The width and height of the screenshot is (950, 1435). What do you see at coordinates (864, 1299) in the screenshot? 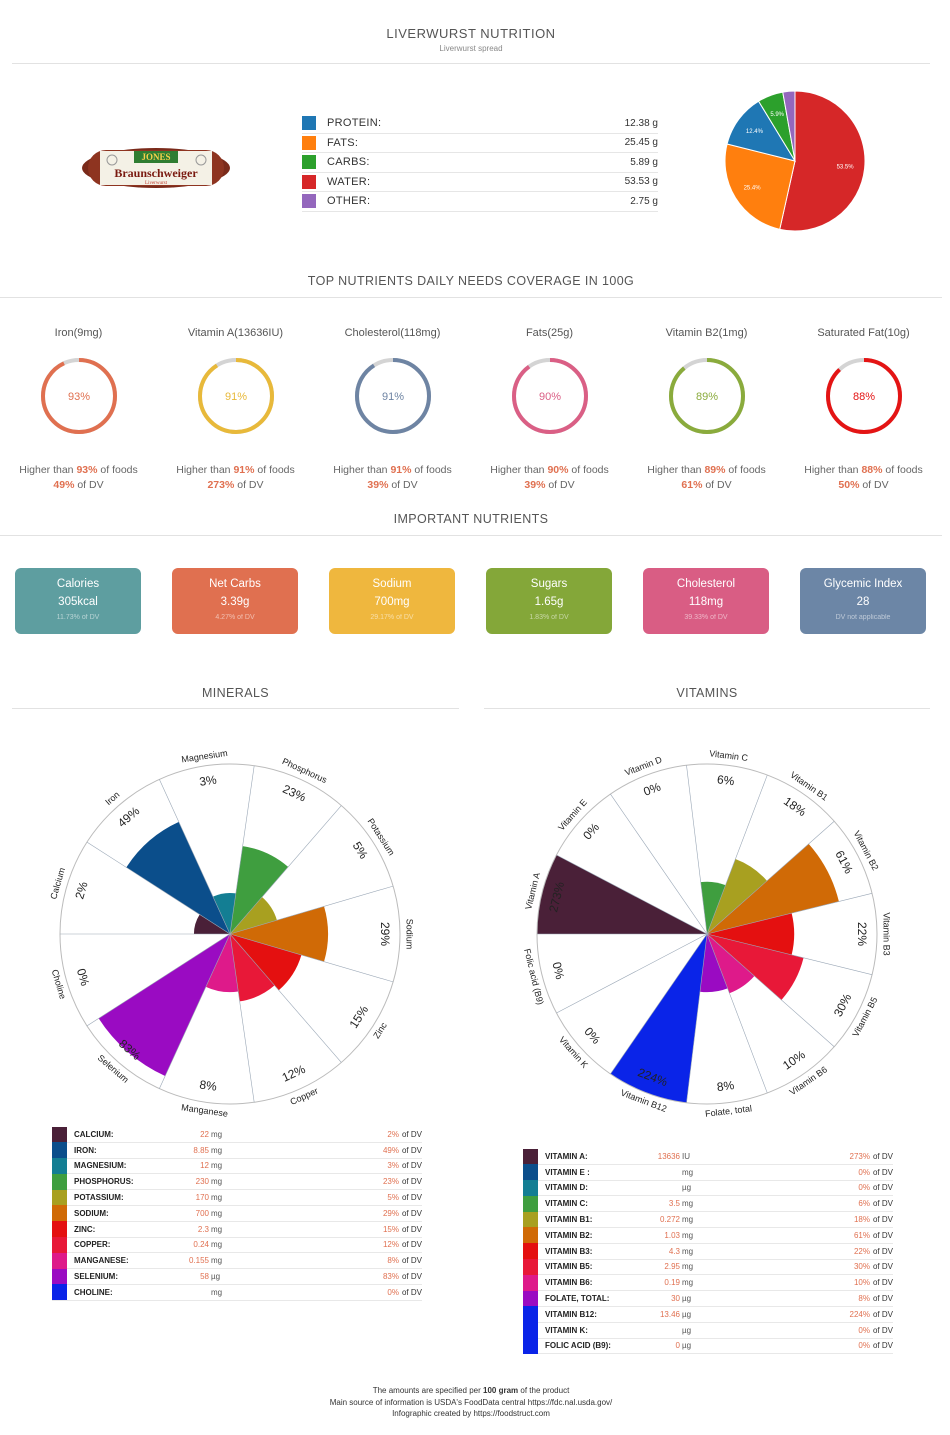
I see `nutrient-dv-pct: 8%` at bounding box center [864, 1299].